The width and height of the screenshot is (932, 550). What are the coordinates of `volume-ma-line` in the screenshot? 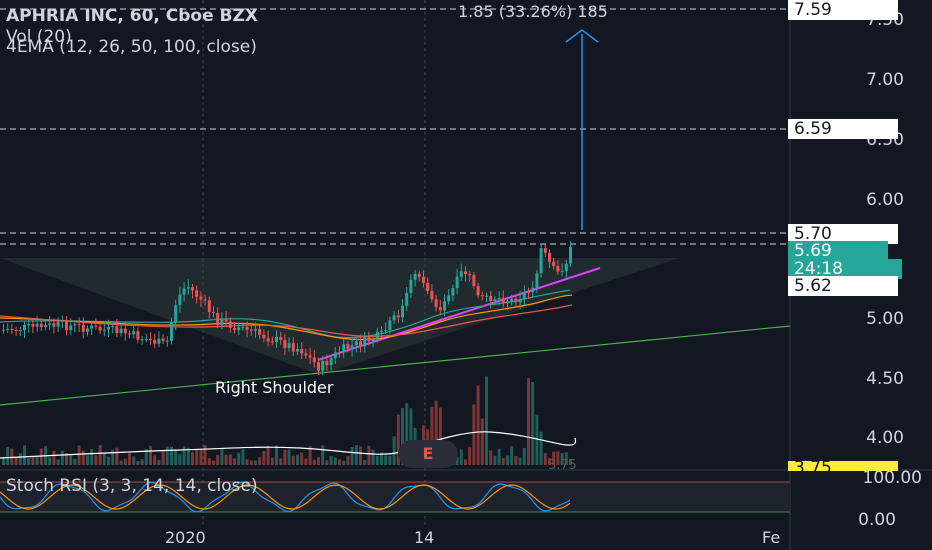 It's located at (288, 445).